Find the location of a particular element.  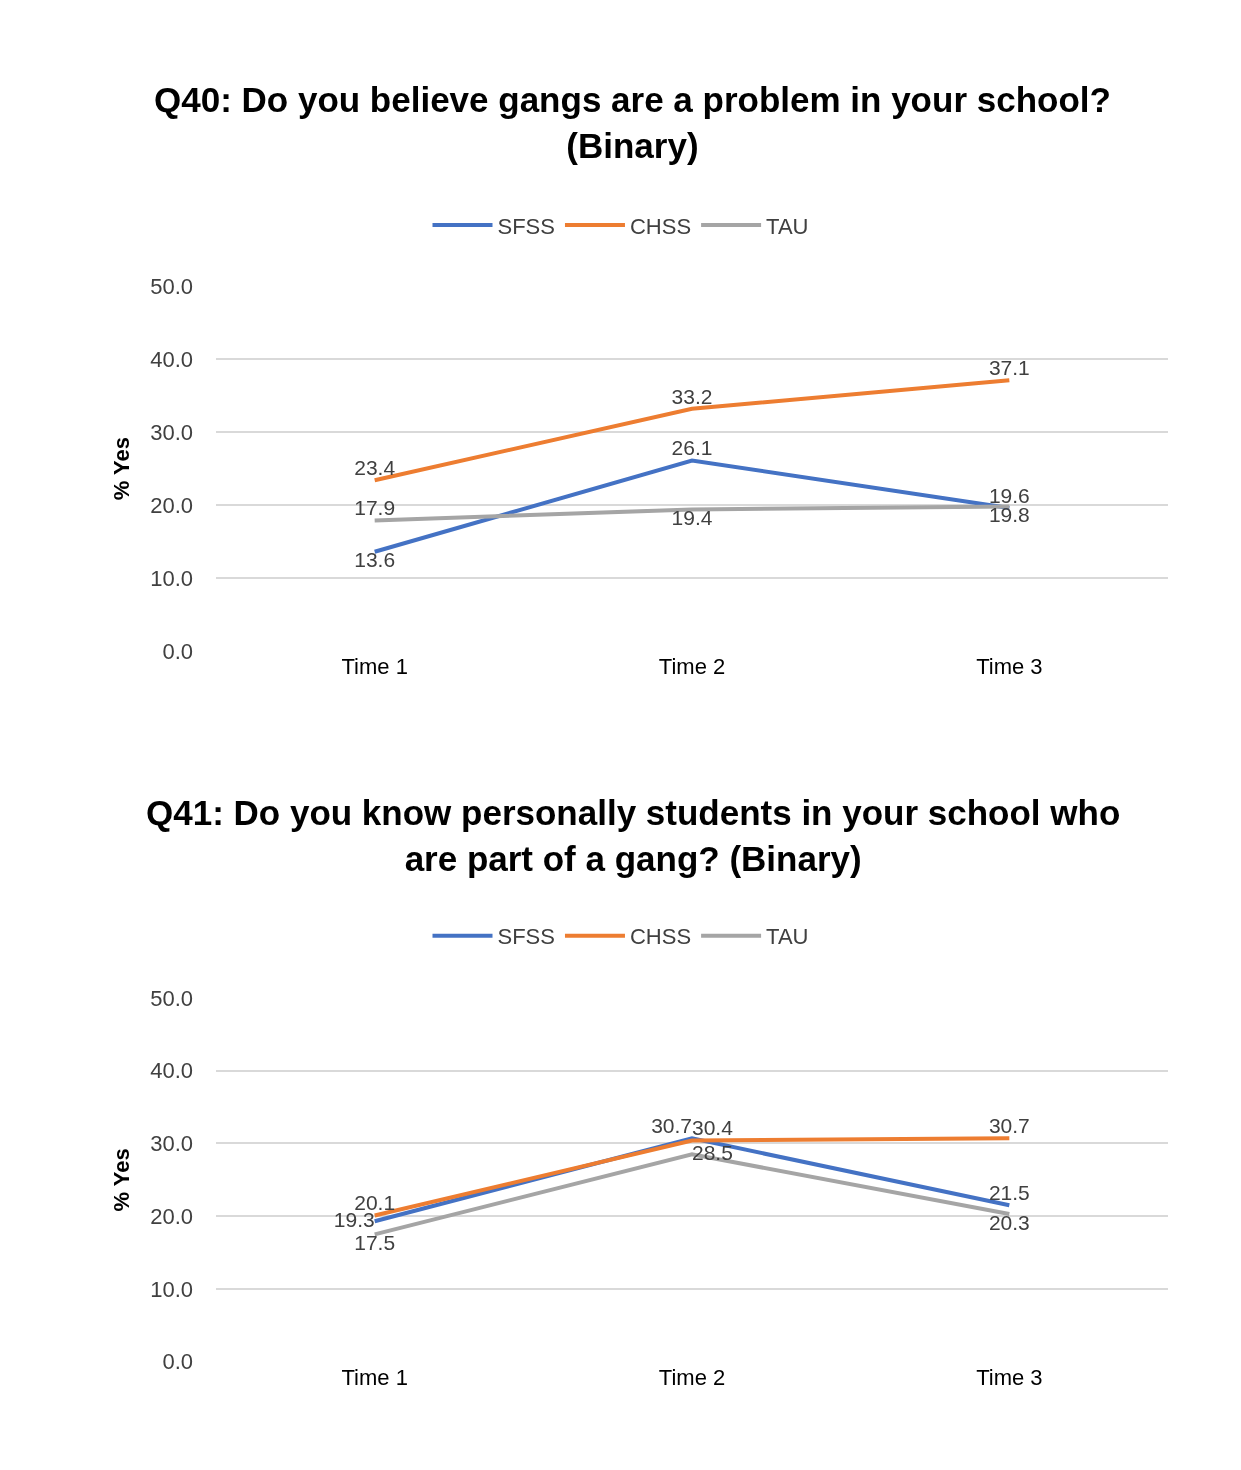

data-label: 33.2 is located at coordinates (692, 396).